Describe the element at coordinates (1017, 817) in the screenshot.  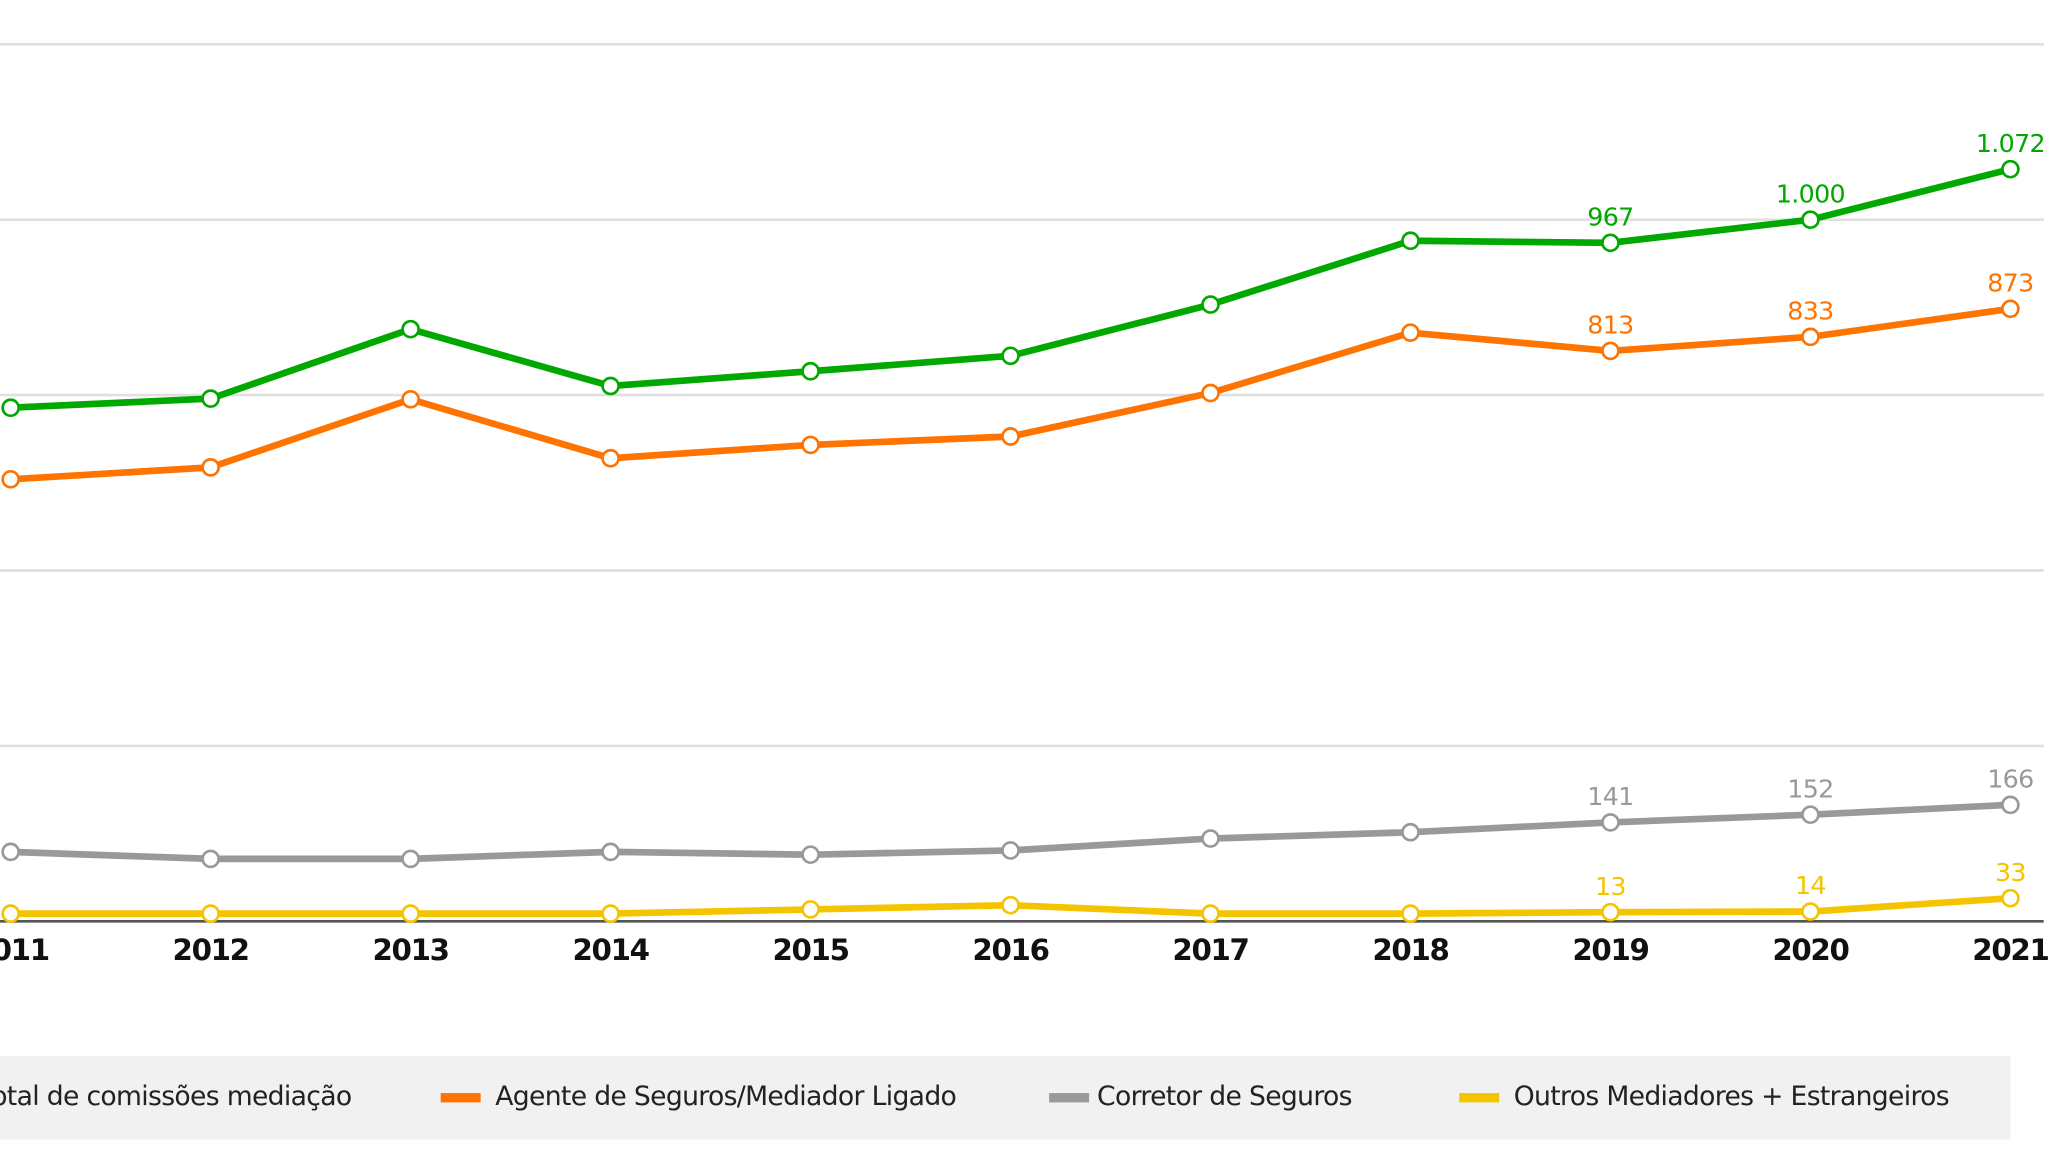
I see `series-2: 141 152 166` at that location.